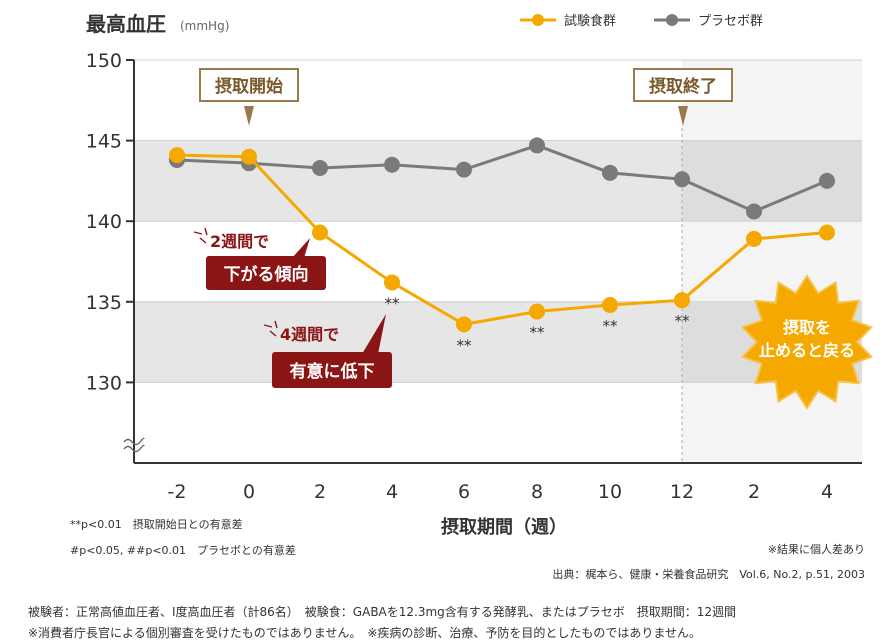 This screenshot has width=891, height=642. Describe the element at coordinates (309, 334) in the screenshot. I see `four-weeks-line1: 4週間で` at that location.